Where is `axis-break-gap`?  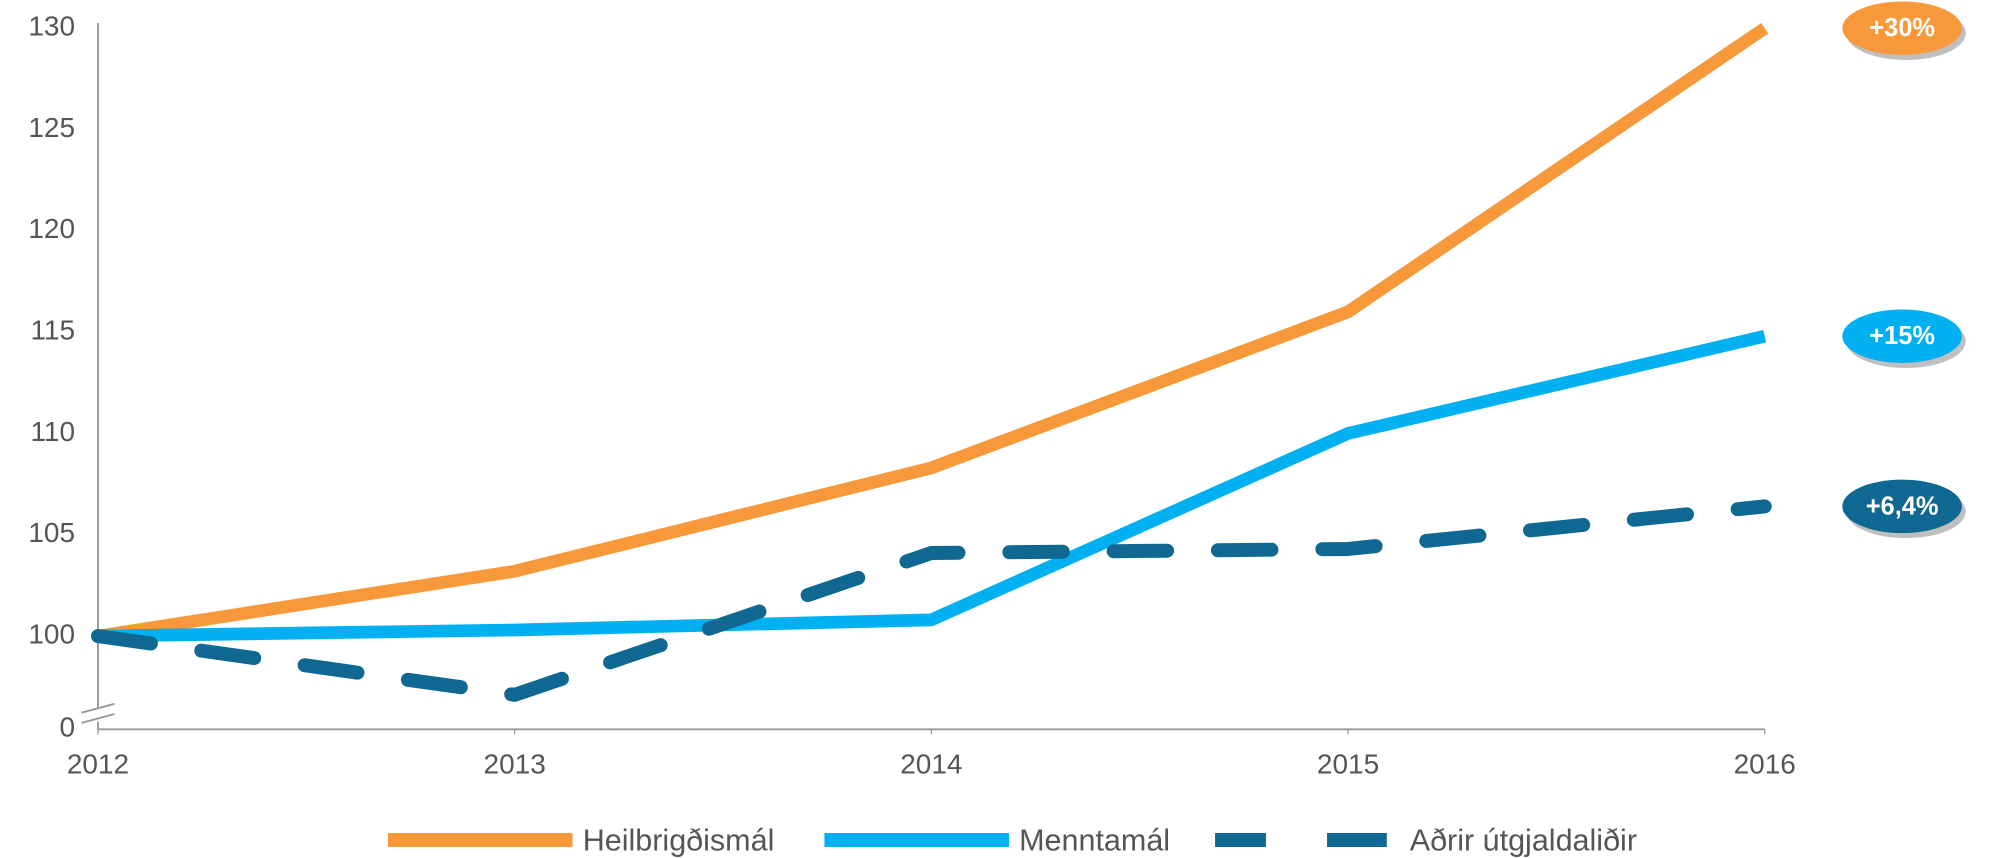 axis-break-gap is located at coordinates (99, 715).